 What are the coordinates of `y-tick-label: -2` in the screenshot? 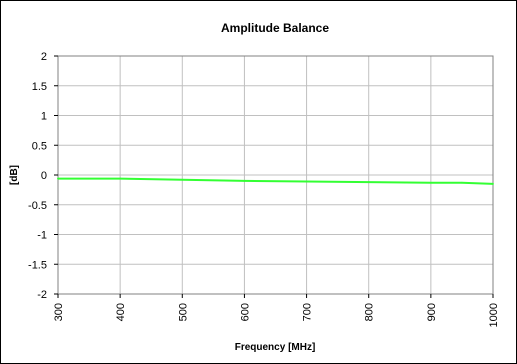 It's located at (42, 295).